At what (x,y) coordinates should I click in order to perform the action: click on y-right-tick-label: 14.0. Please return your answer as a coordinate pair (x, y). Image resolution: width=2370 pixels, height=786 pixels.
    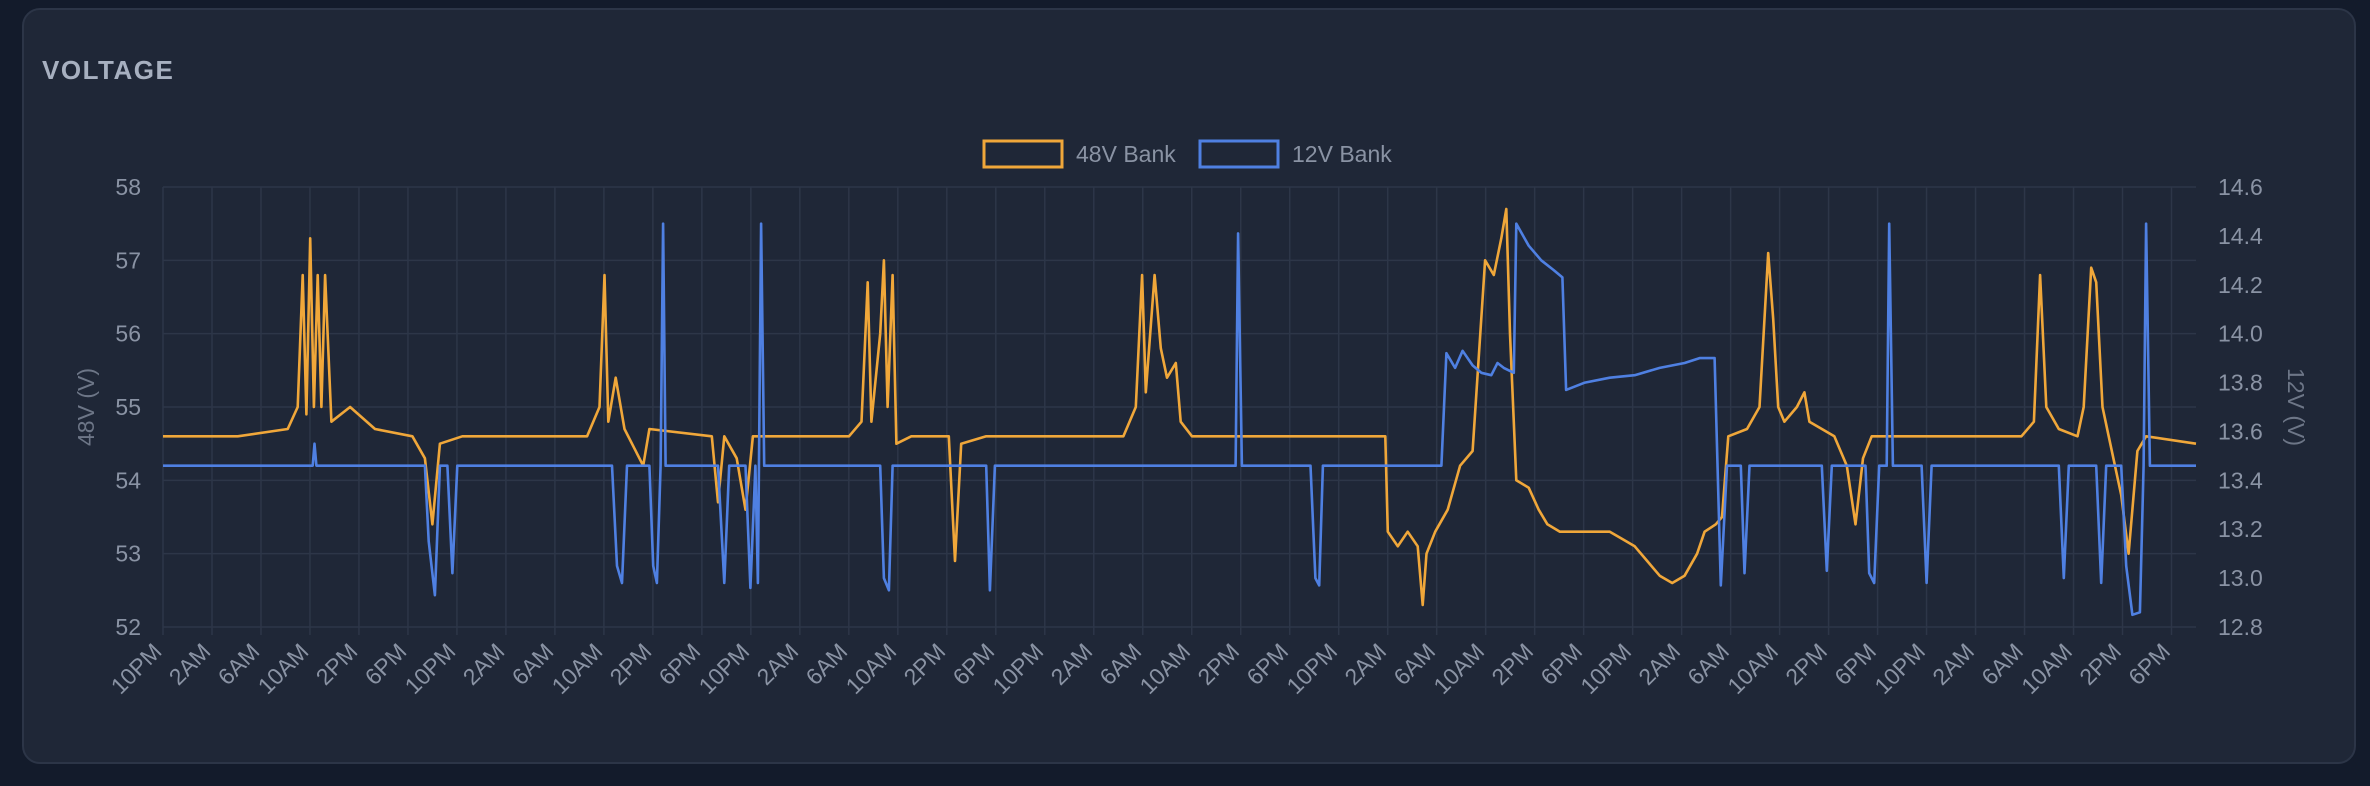
    Looking at the image, I should click on (2240, 334).